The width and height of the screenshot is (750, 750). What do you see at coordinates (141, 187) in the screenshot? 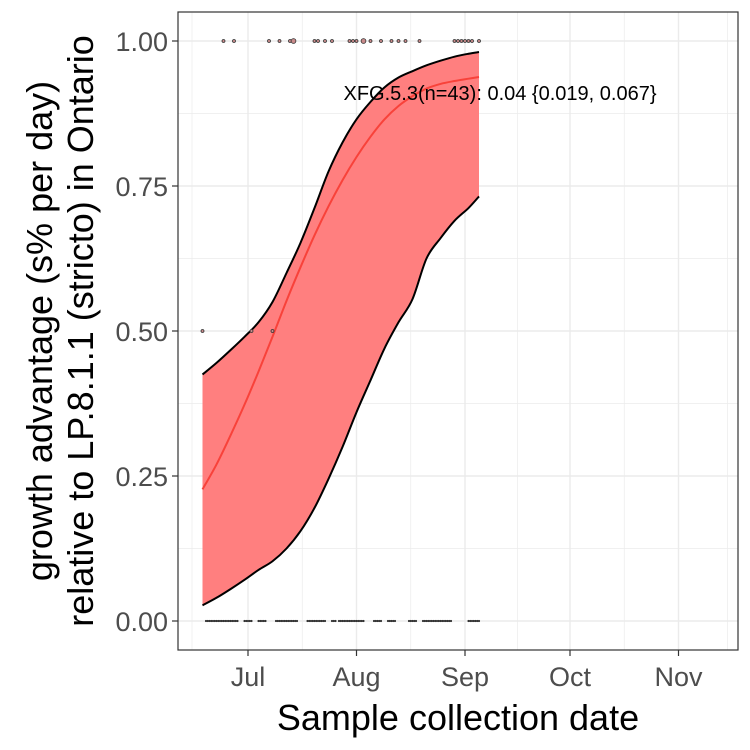
I see `y-tick-label: 0.75` at bounding box center [141, 187].